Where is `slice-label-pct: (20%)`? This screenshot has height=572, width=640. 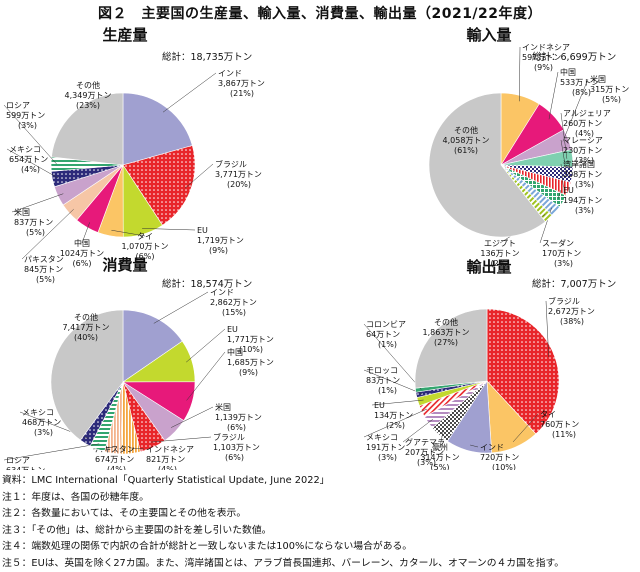
slice-label-pct: (20%) is located at coordinates (239, 184).